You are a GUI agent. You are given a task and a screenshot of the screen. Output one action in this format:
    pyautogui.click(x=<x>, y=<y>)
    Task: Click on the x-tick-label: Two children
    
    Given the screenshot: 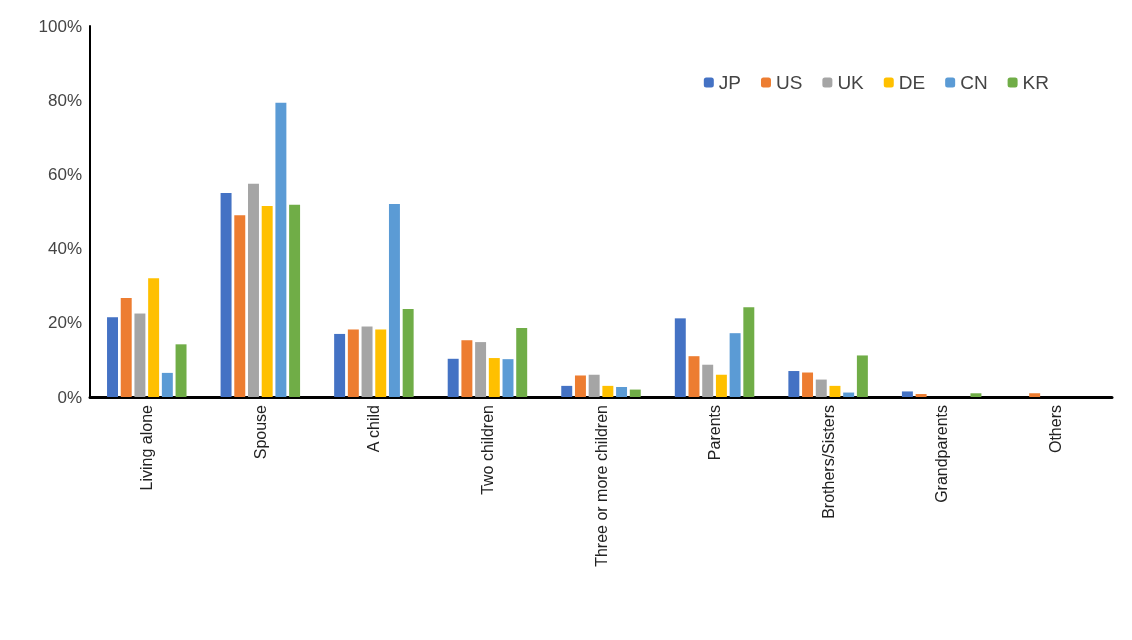 What is the action you would take?
    pyautogui.click(x=487, y=450)
    